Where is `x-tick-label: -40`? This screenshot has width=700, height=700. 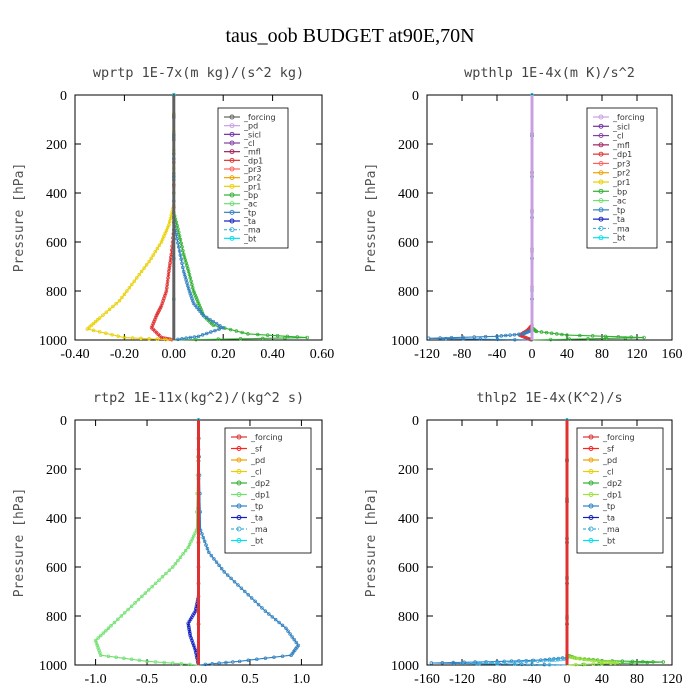 x-tick-label: -40 is located at coordinates (532, 679).